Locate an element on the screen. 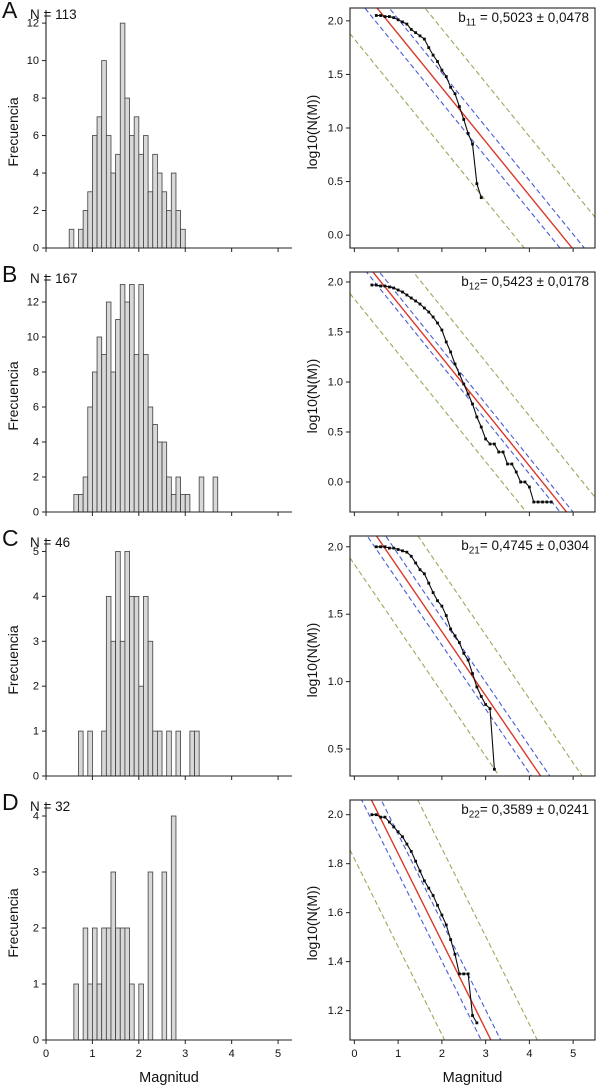 This screenshot has width=605, height=1089. sample-size-label-c: N = 46 is located at coordinates (50, 542).